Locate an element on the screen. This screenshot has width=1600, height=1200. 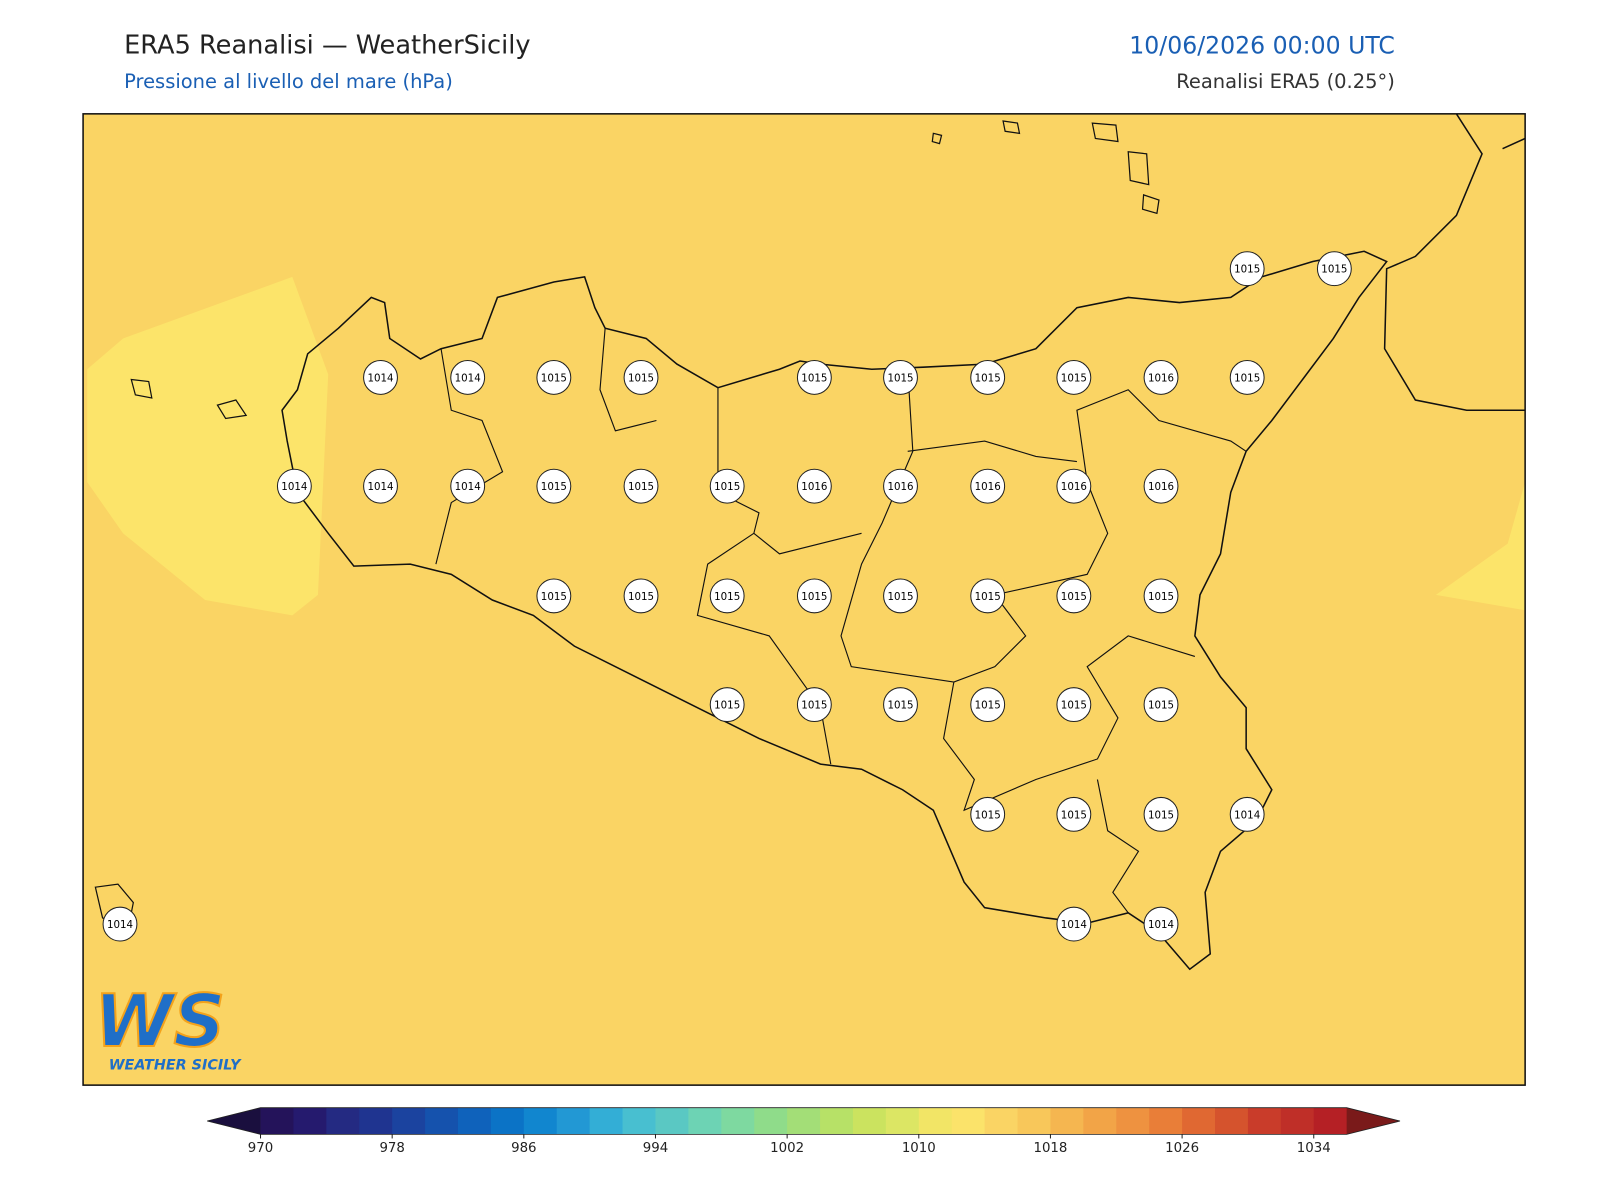
datetime: 10/06/2026 00:00 UTC is located at coordinates (1262, 45).